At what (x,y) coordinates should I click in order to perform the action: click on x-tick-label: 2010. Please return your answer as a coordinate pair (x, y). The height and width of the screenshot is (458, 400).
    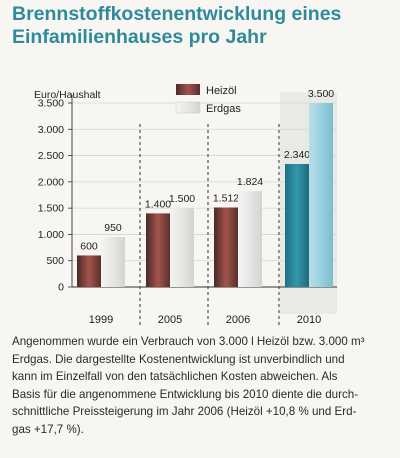
    Looking at the image, I should click on (309, 320).